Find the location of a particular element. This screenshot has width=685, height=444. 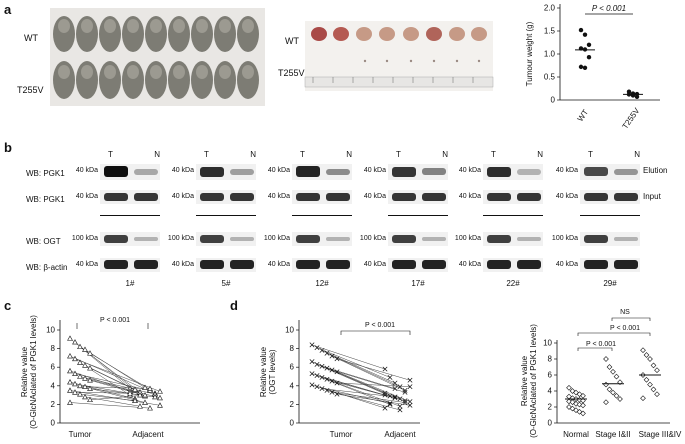

sample-id: 1# is located at coordinates (130, 283).